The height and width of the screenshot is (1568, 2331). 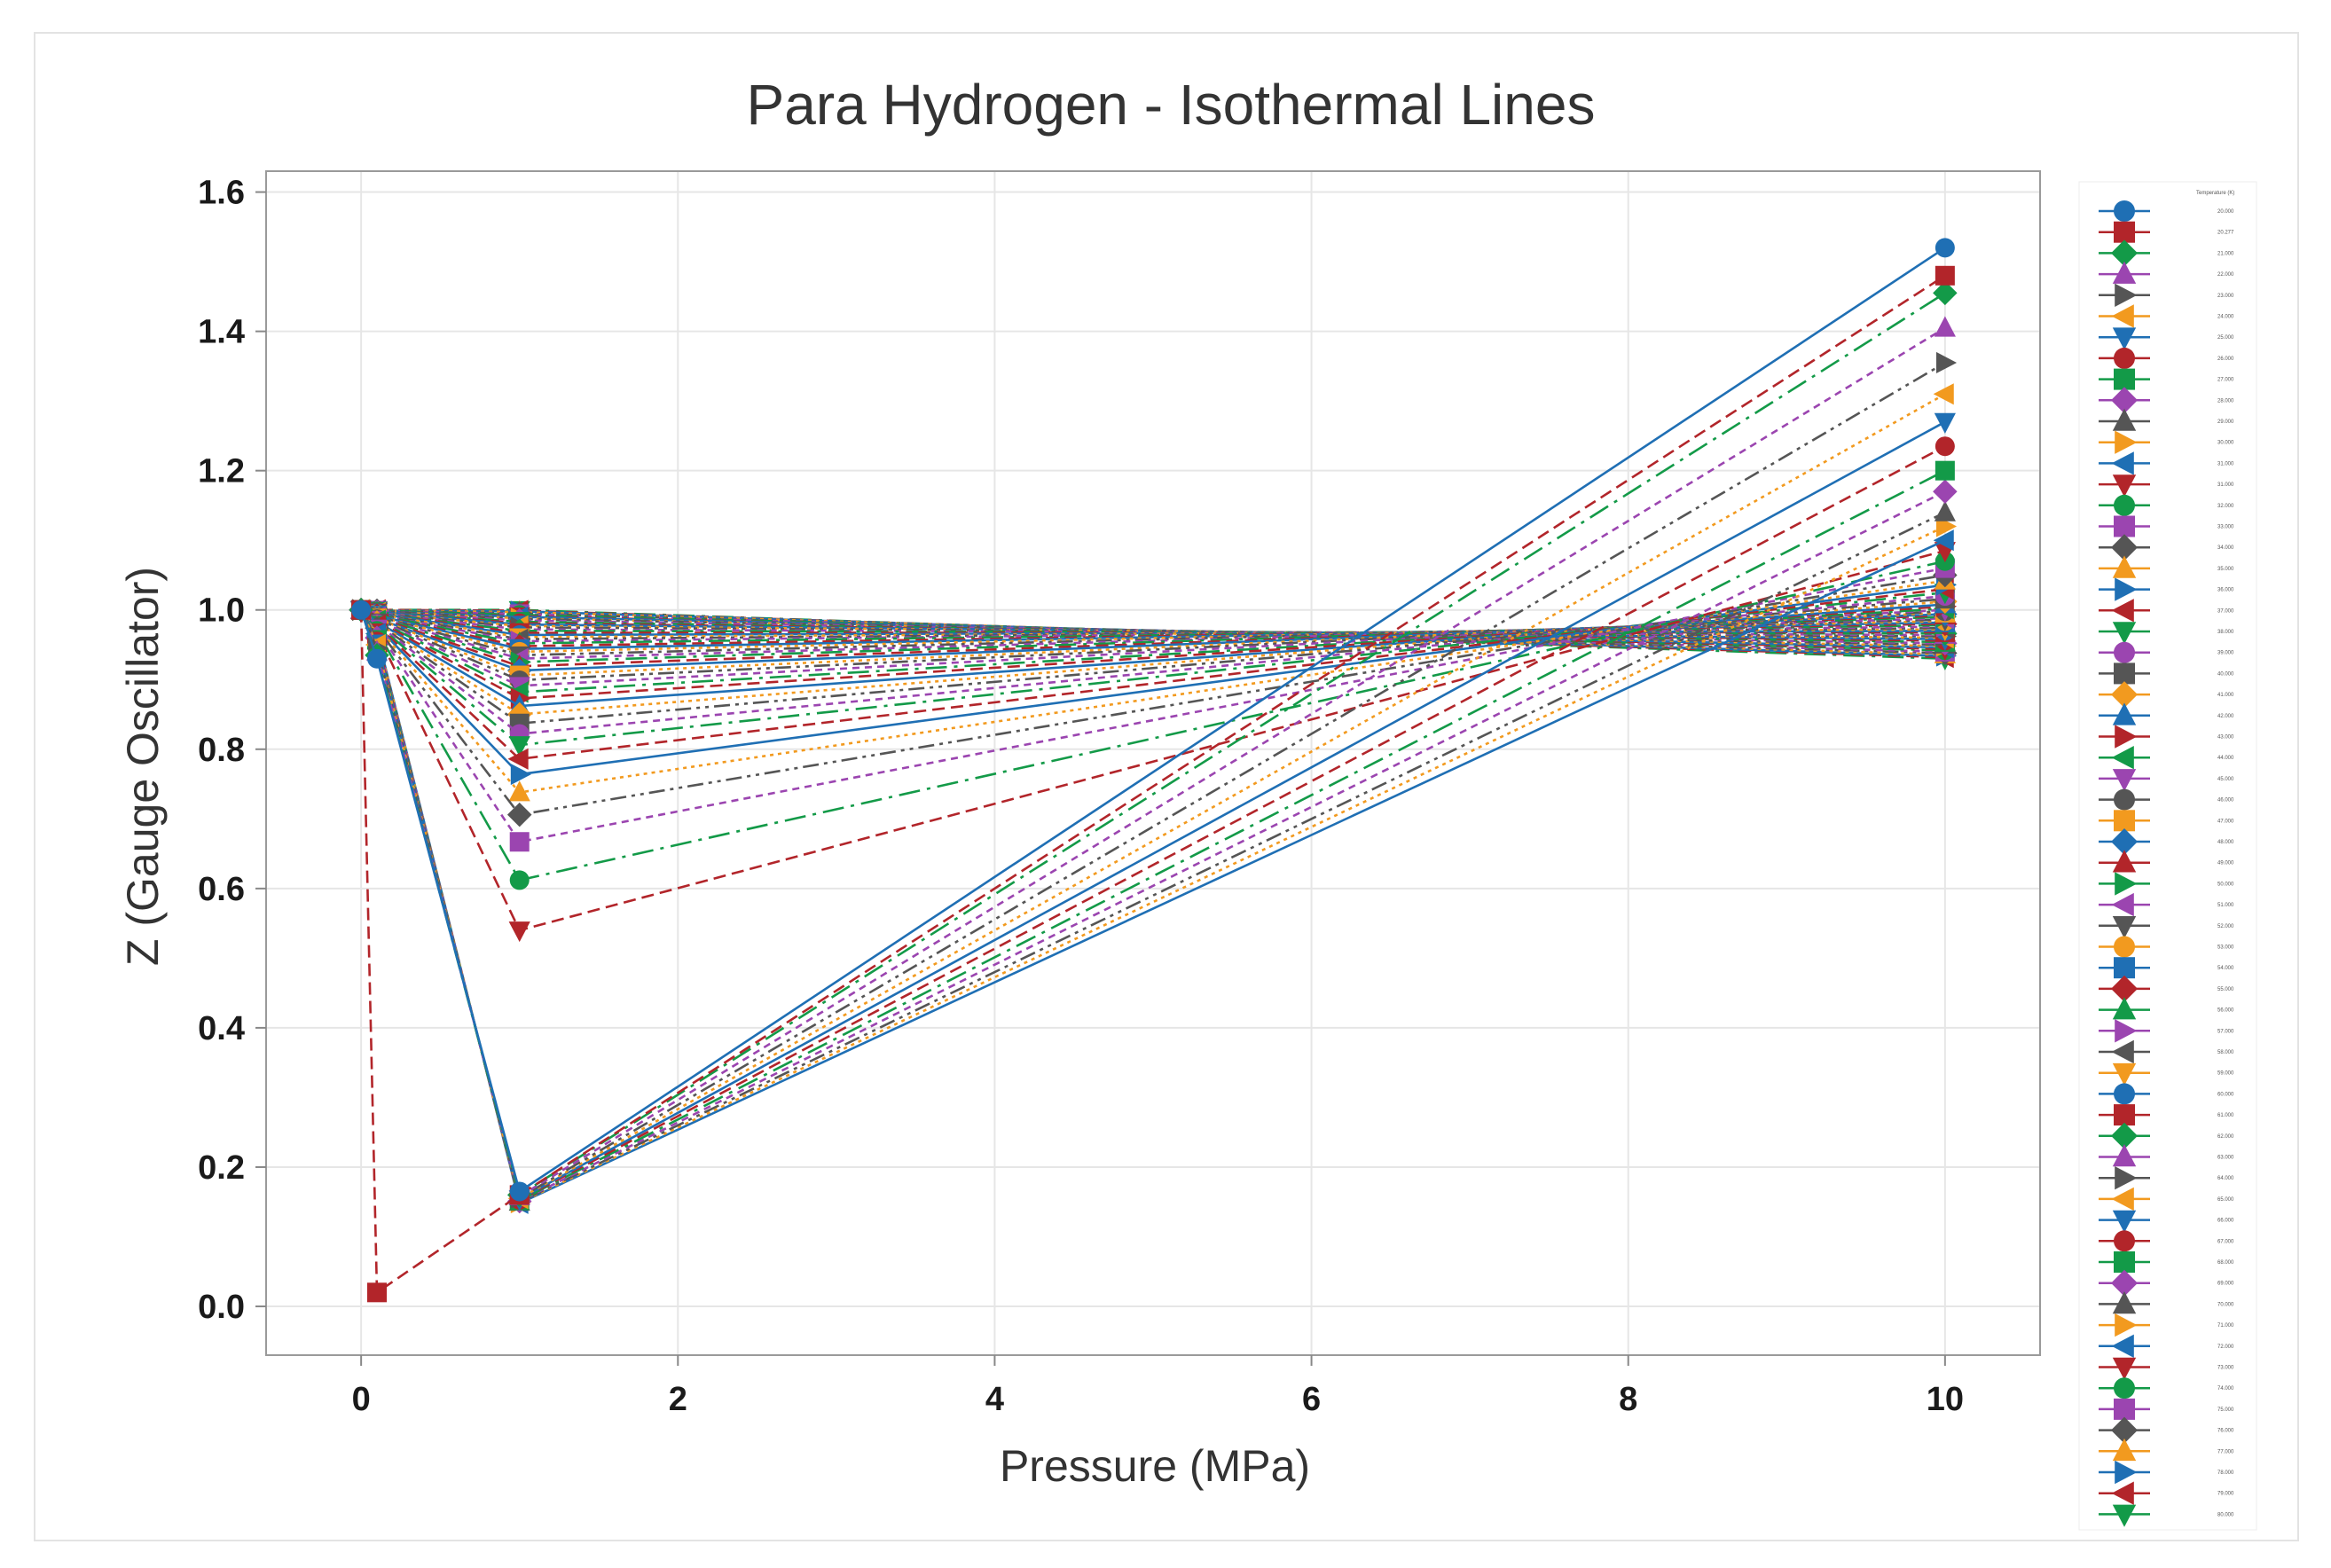 I want to click on legend-entry: 61.000, so click(x=2166, y=1115).